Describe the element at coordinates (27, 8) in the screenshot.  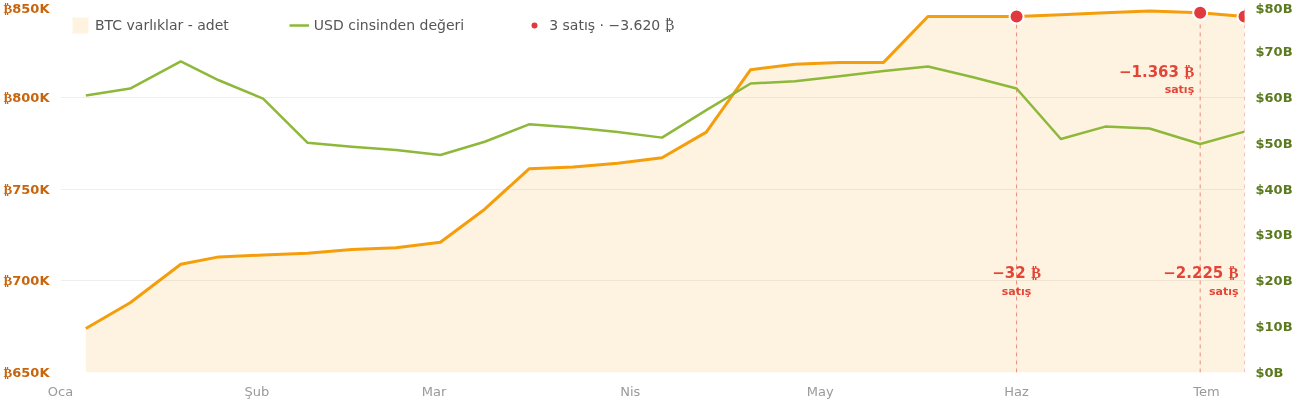
I see `y-tick-label: ₿850K` at that location.